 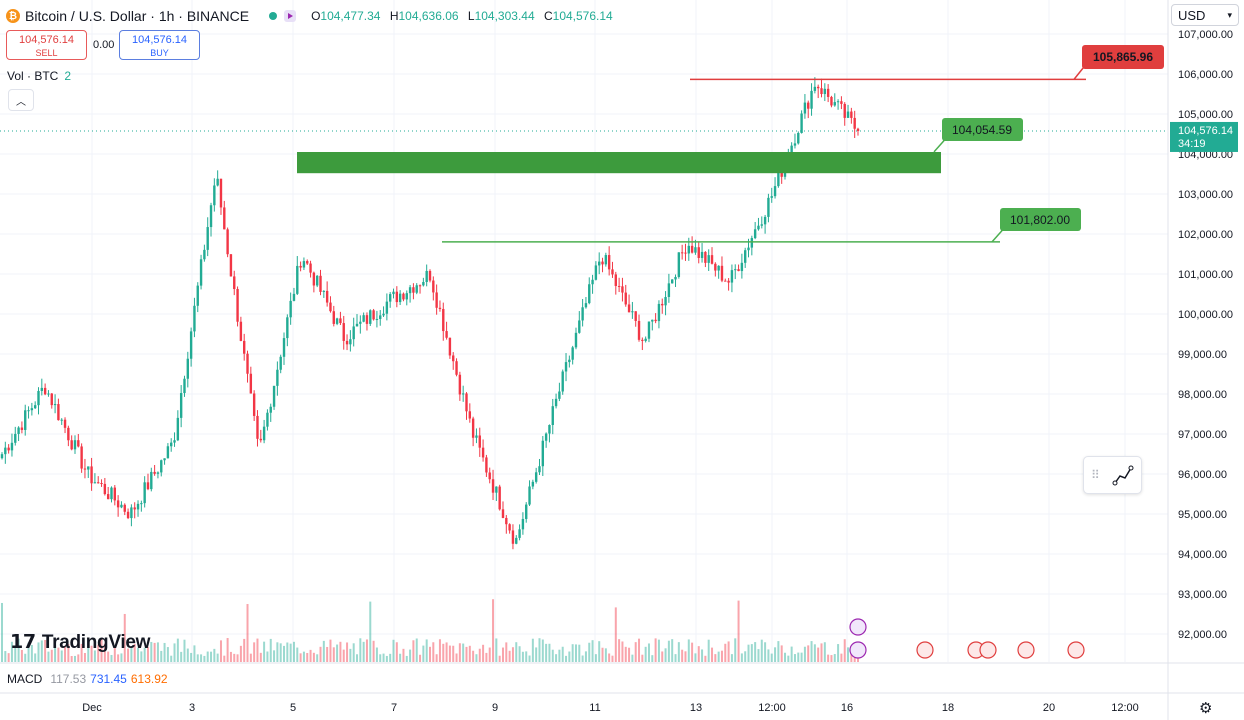 I want to click on sell-button: 104,576.14 SELL, so click(x=46, y=45).